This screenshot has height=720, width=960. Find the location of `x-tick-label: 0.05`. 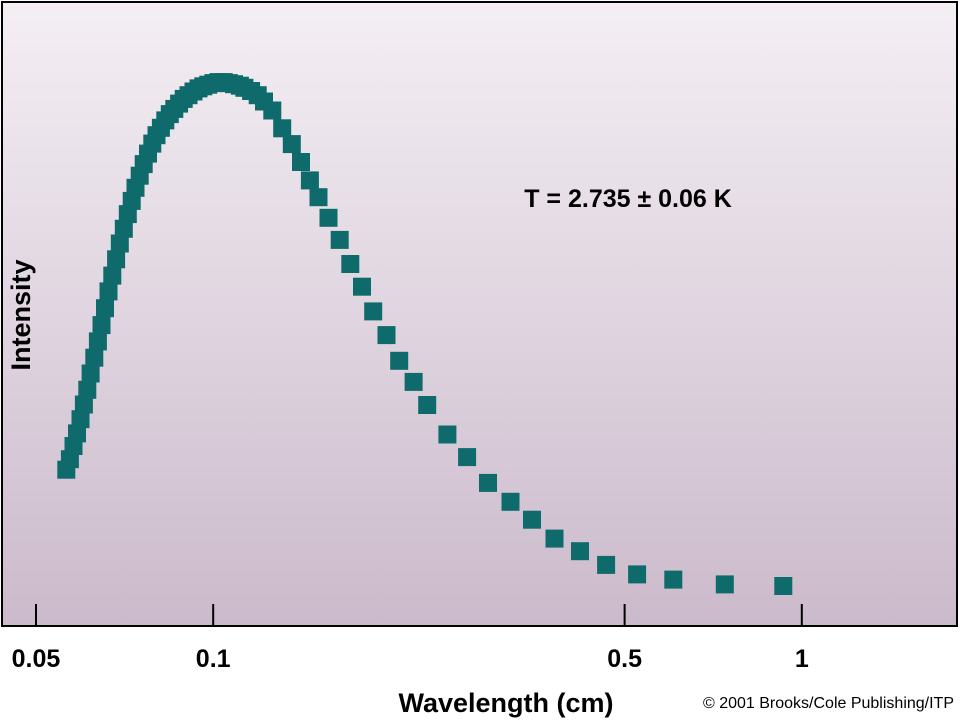

x-tick-label: 0.05 is located at coordinates (36, 659).